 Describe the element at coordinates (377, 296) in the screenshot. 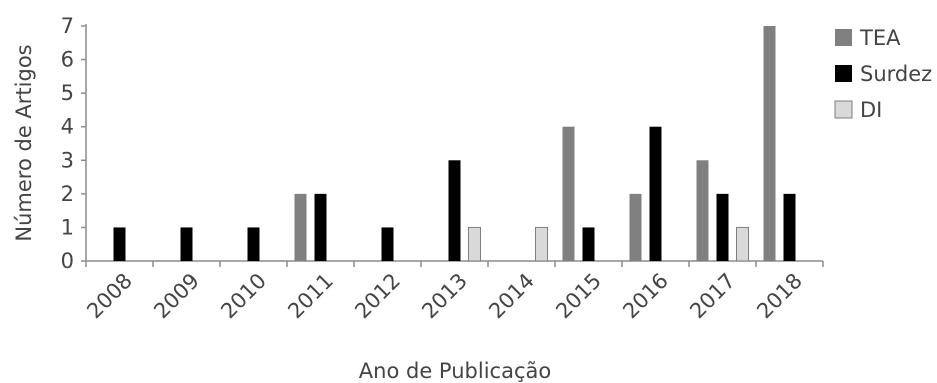

I see `x-tick-label: 2012` at that location.